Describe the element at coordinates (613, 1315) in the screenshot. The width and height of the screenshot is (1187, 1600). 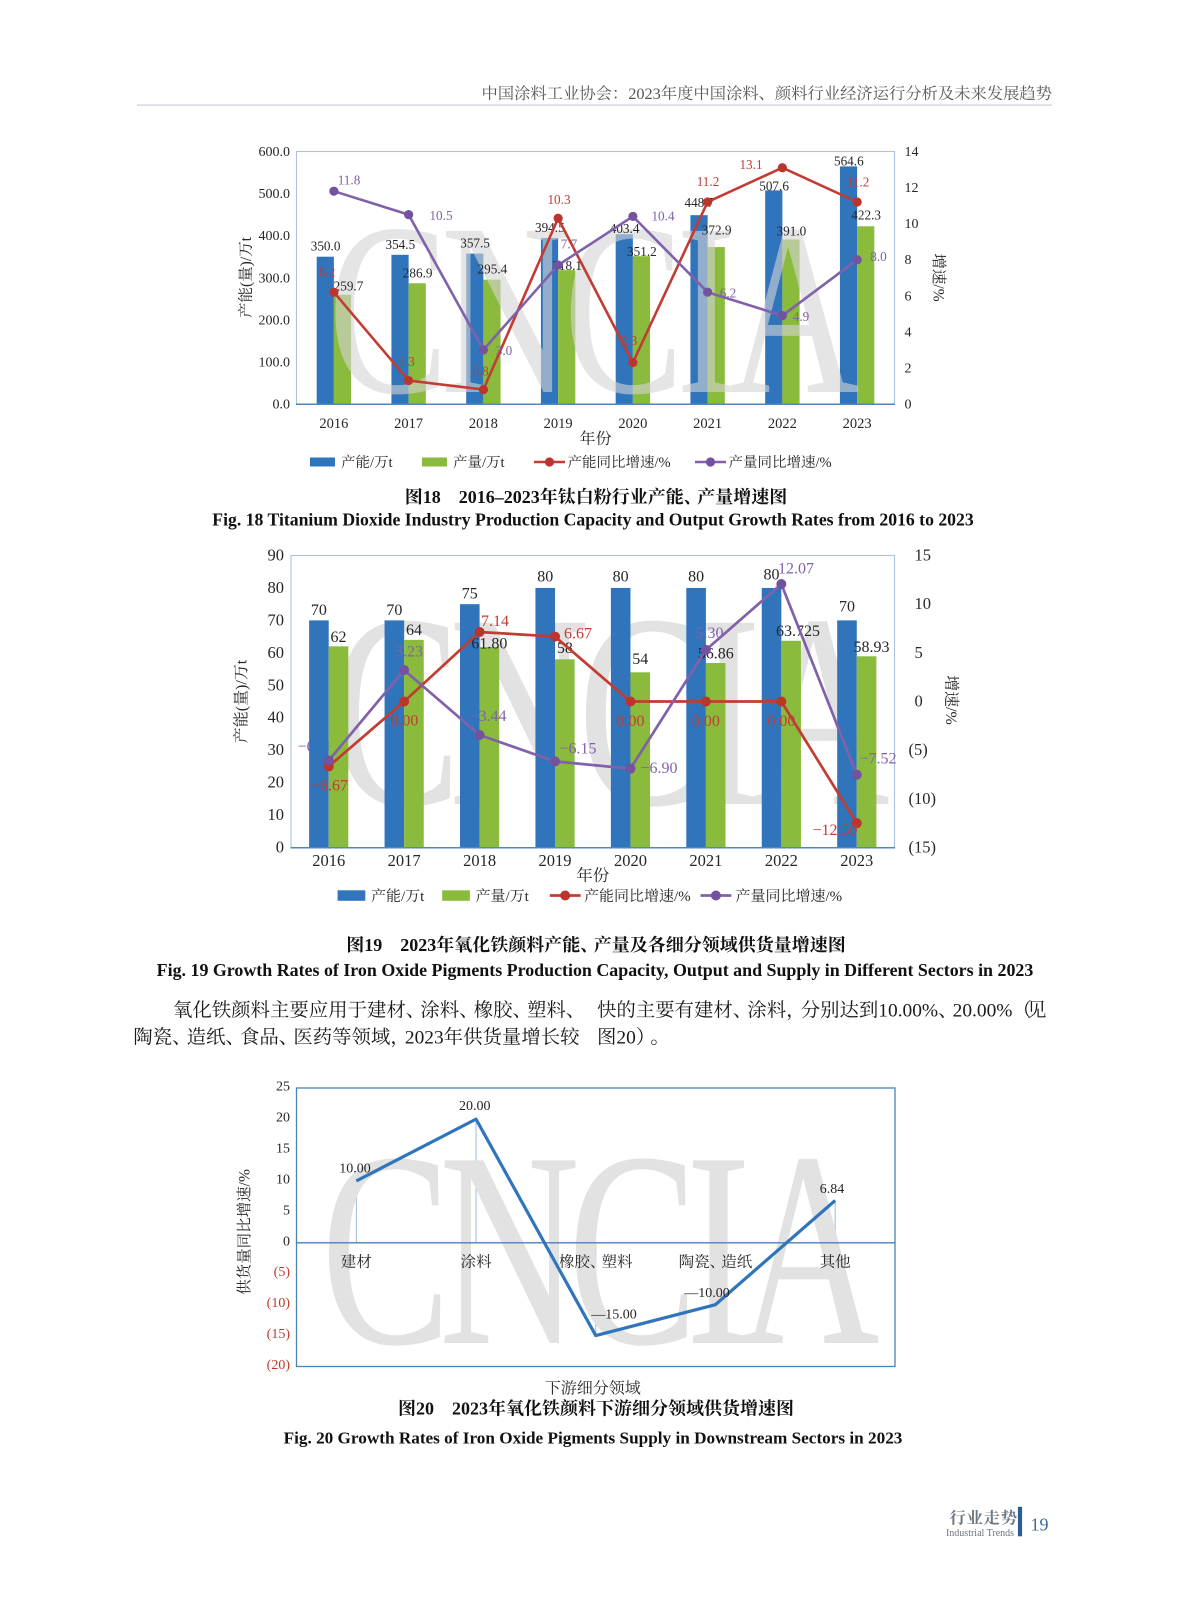
I see `svg-text: —15.00` at that location.